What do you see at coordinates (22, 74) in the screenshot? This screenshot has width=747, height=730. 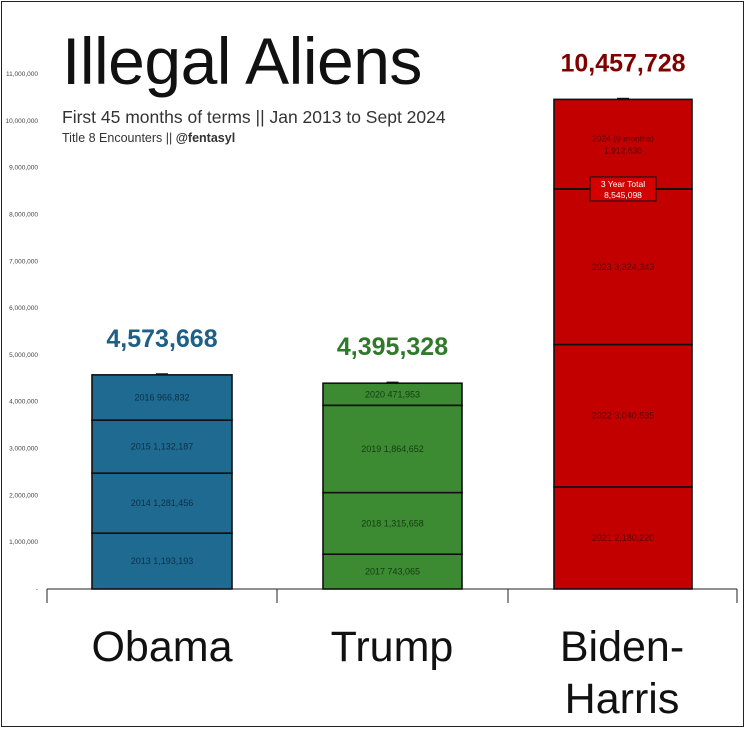 I see `y-tick-label: 11,000,000` at bounding box center [22, 74].